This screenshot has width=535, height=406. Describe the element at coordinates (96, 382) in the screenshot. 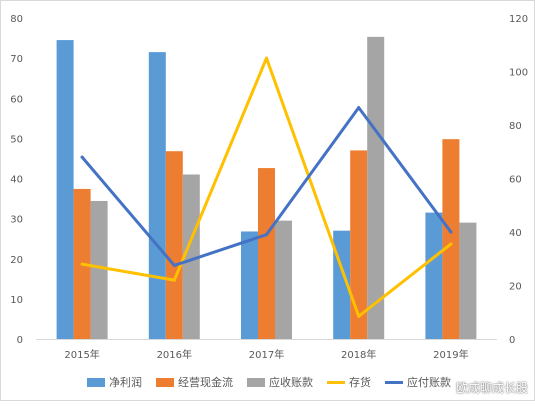

I see `legend-swatch-净利润` at that location.